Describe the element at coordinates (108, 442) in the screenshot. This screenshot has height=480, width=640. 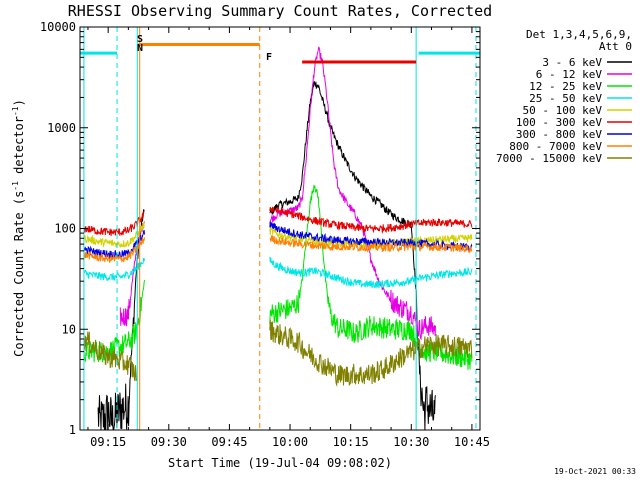
I see `x-tick-label: 09:15` at that location.